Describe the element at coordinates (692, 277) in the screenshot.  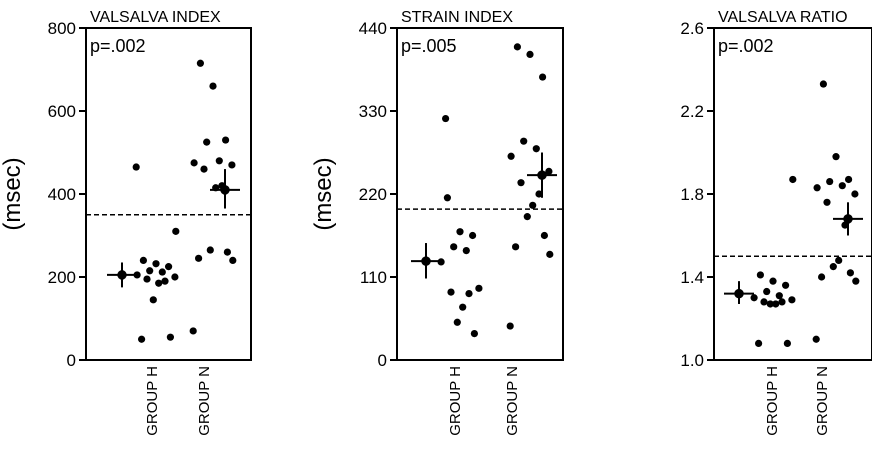
I see `y-tick-label: 1.4` at that location.